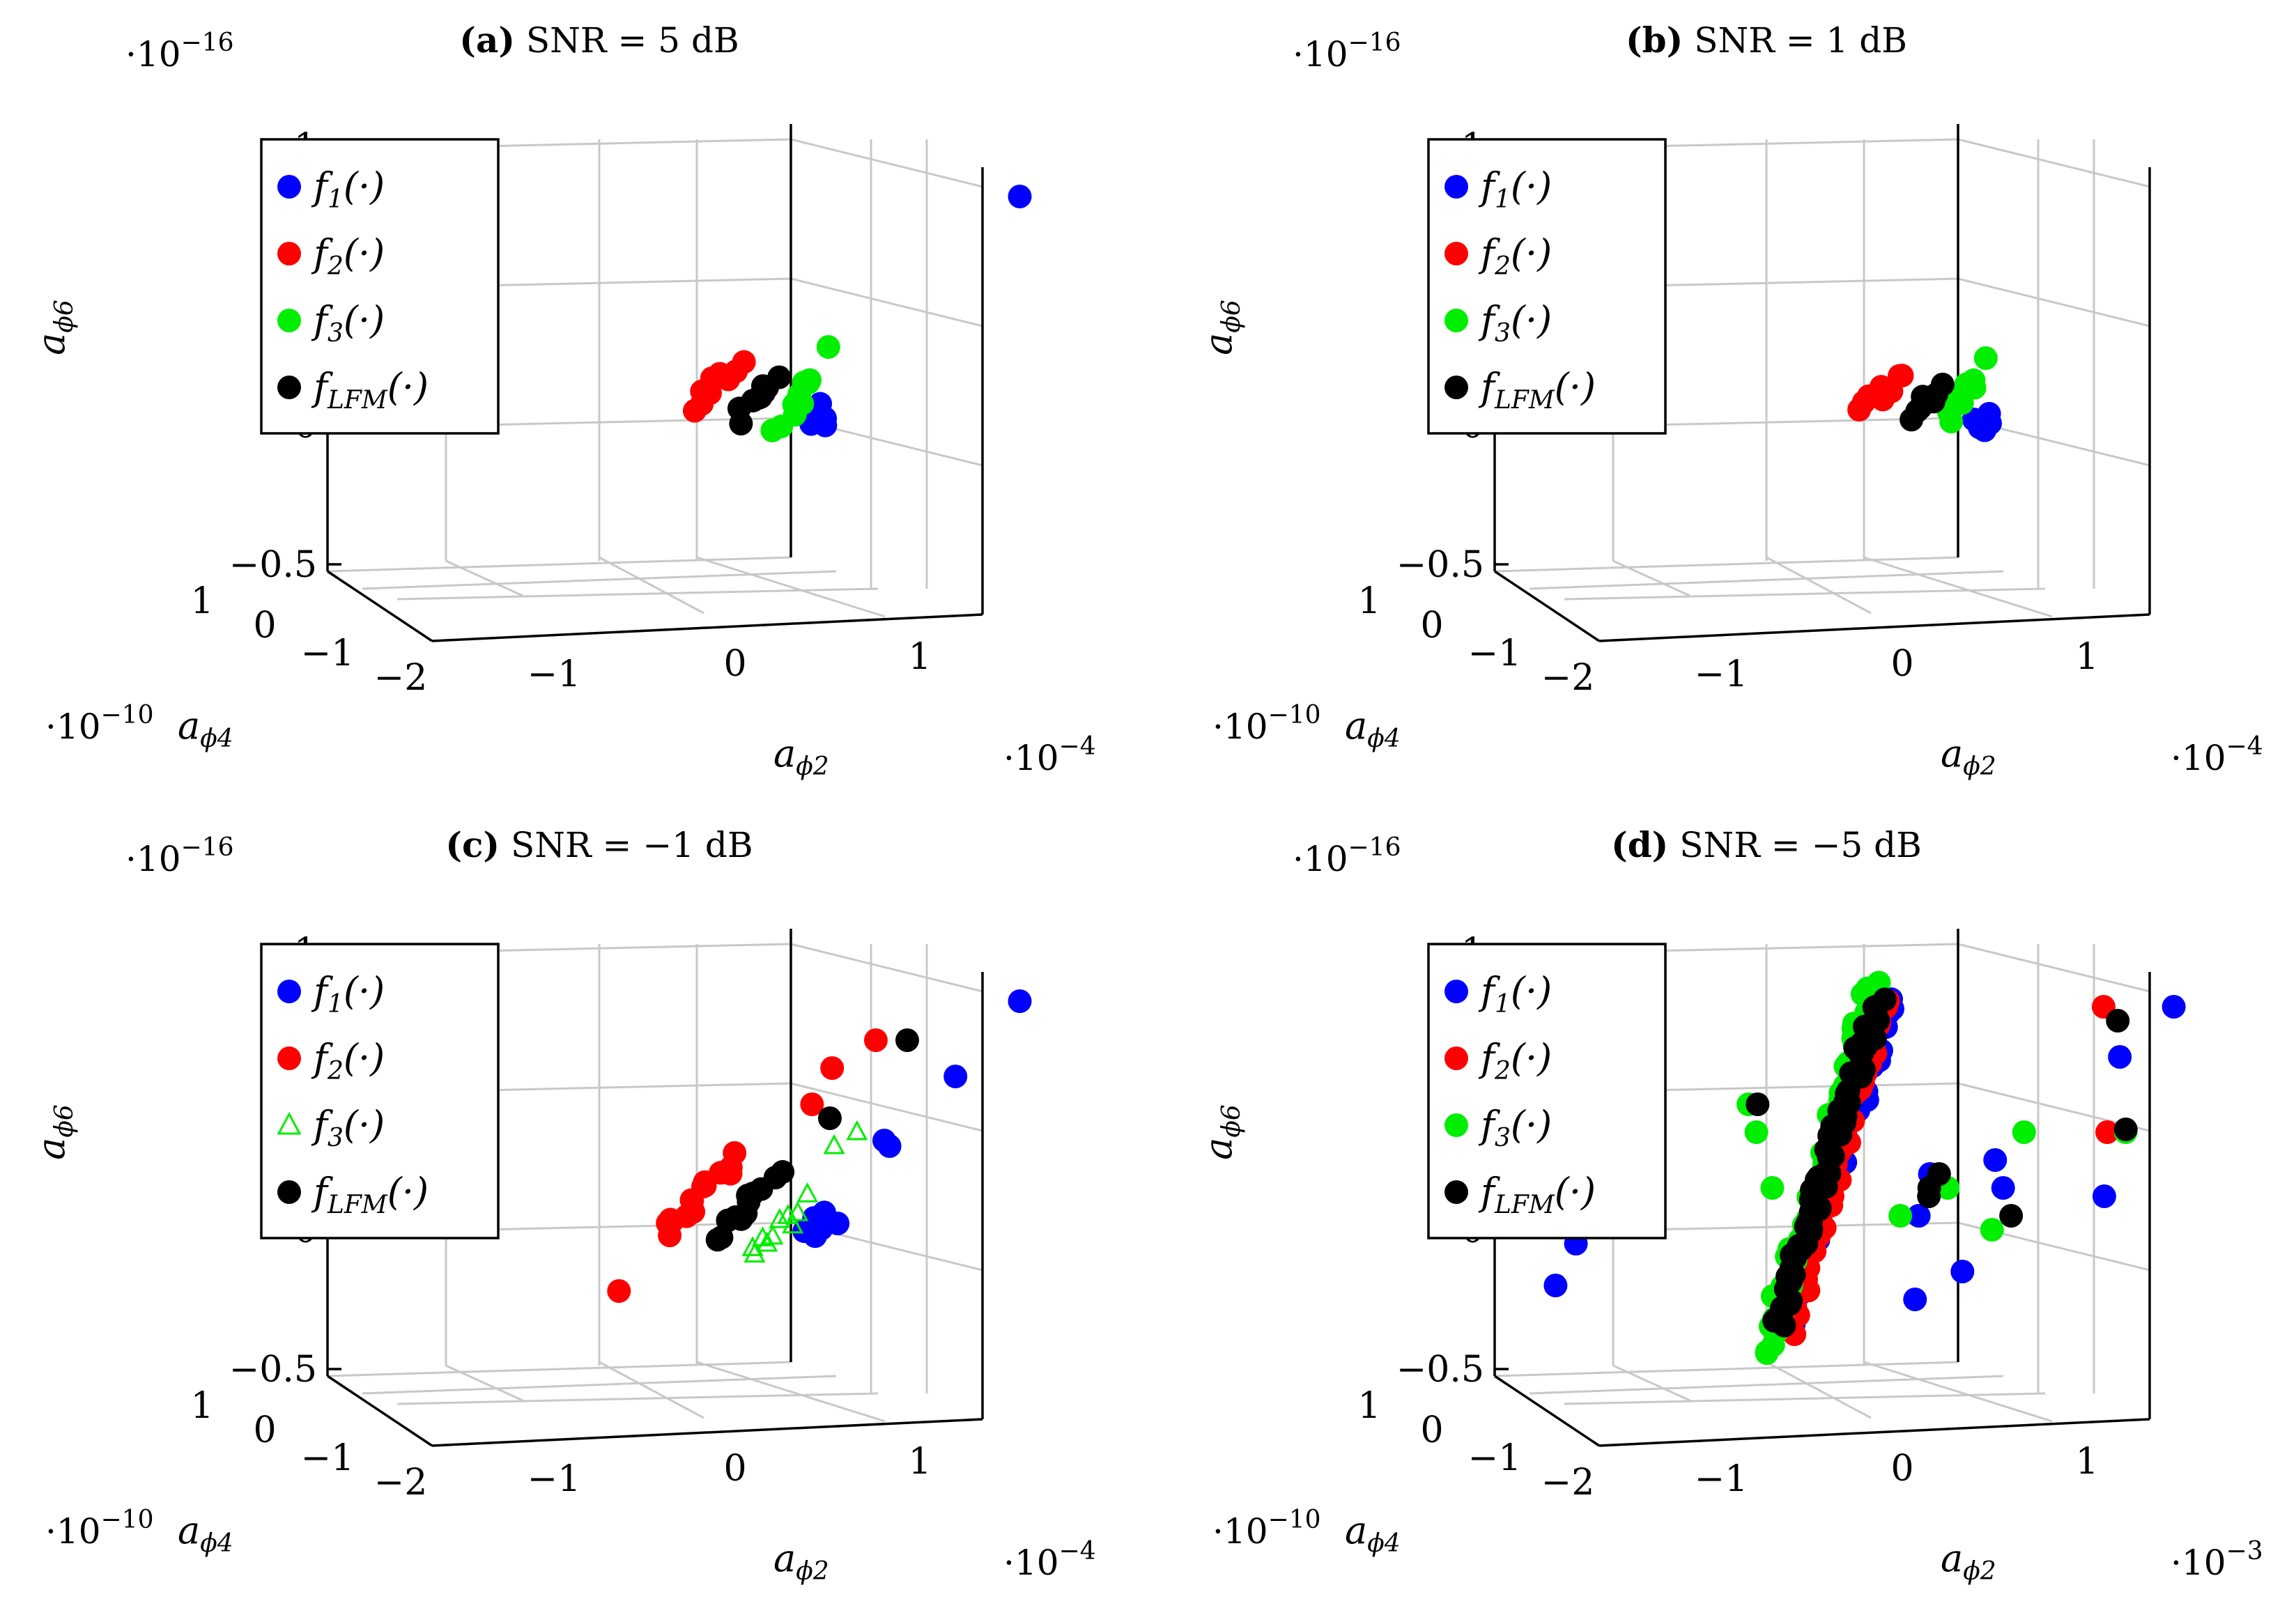 The width and height of the screenshot is (2296, 1615). Describe the element at coordinates (217, 739) in the screenshot. I see `y-axis-label-sub: ϕ4` at that location.